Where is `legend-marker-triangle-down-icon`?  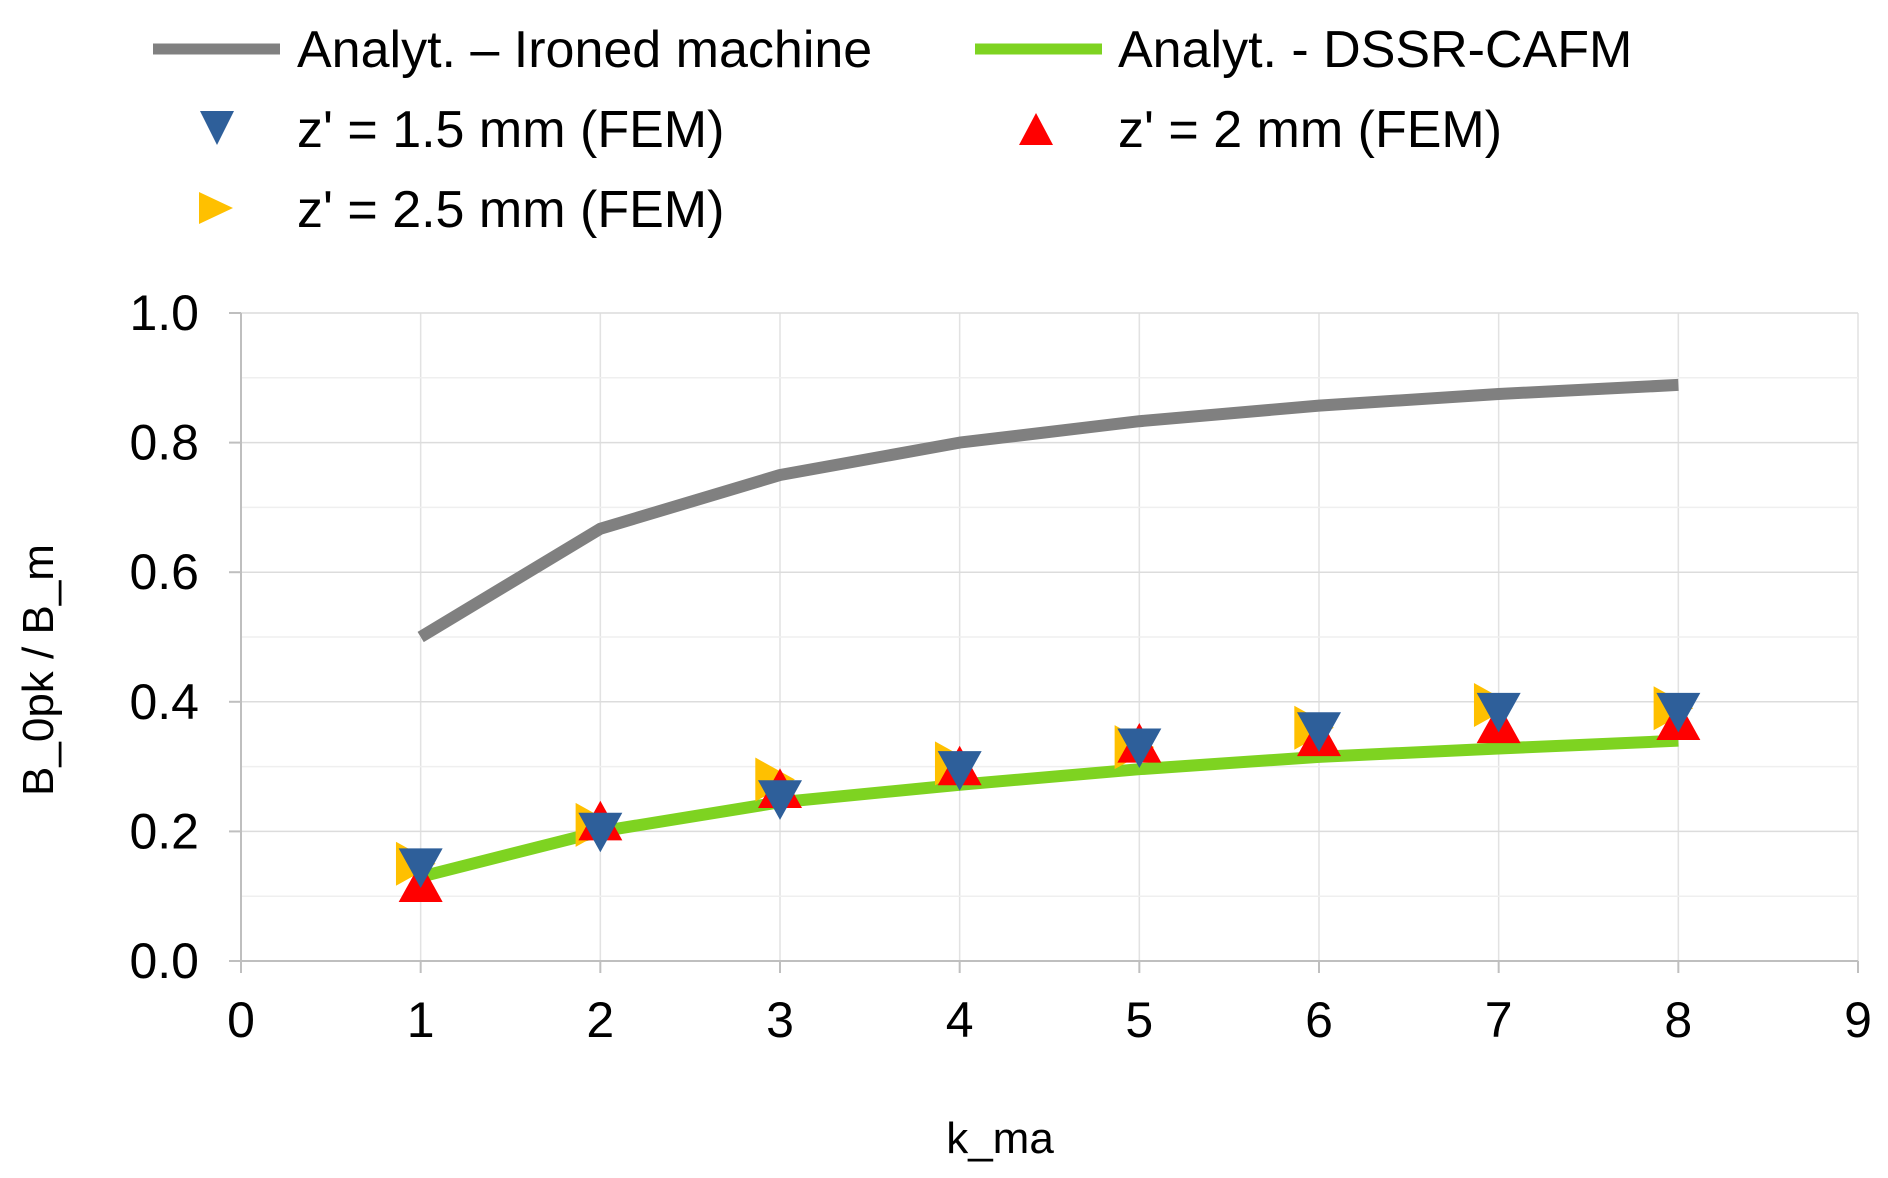 legend-marker-triangle-down-icon is located at coordinates (217, 128).